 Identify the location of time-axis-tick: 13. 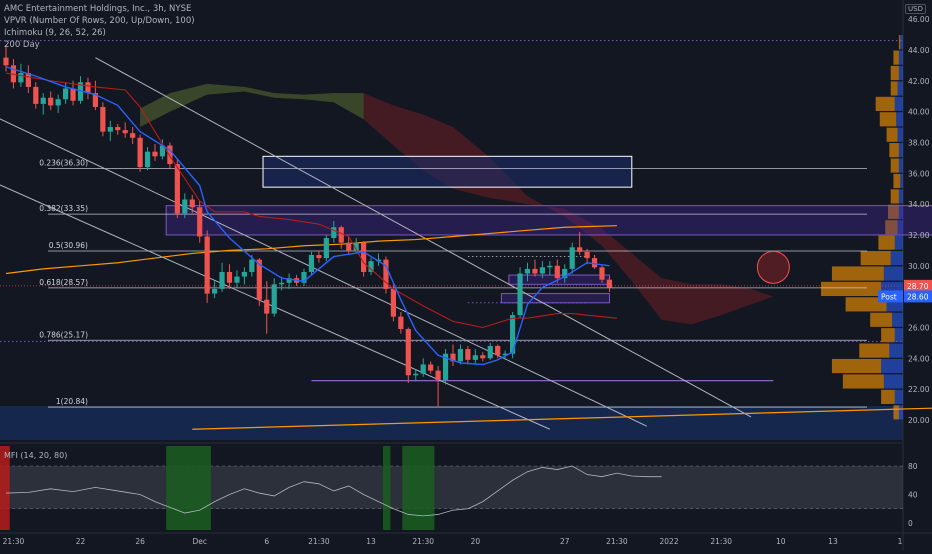
(371, 541).